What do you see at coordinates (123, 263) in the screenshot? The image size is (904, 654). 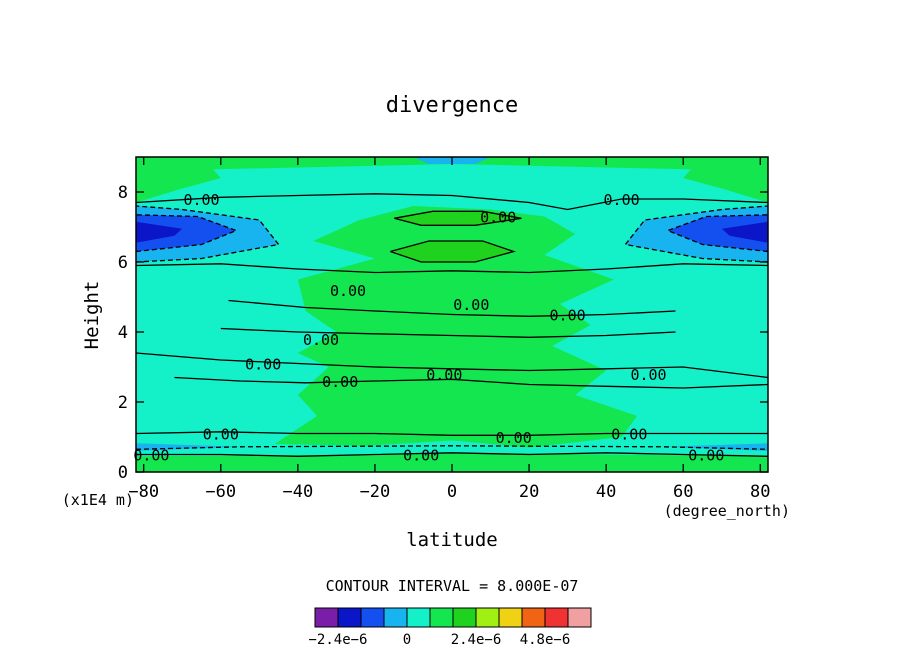 I see `y-tick-label: 6` at bounding box center [123, 263].